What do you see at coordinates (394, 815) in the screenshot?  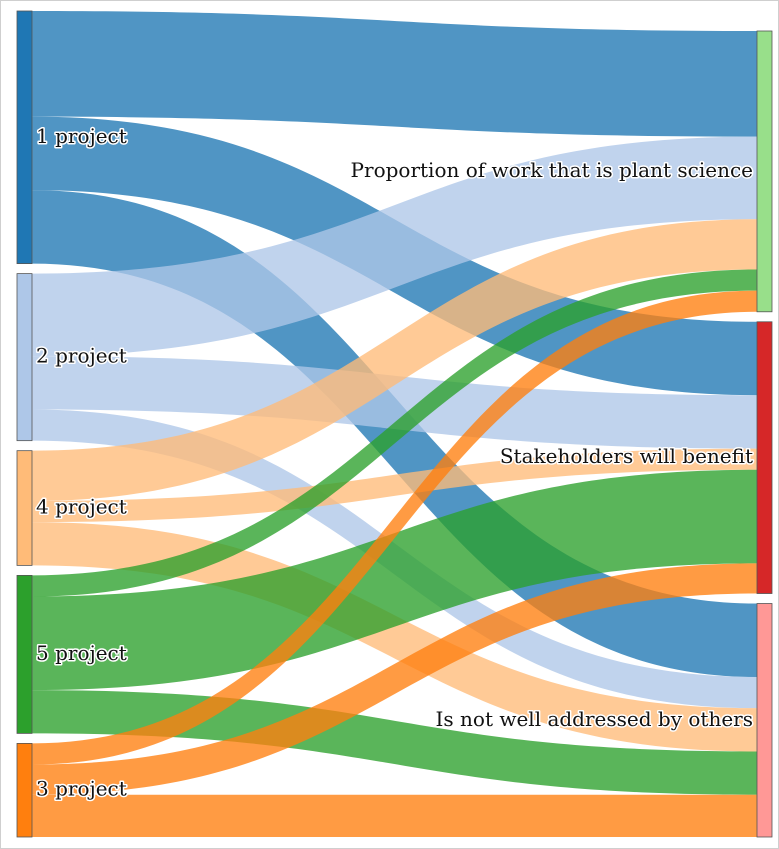 I see `link-s3-to-t3` at bounding box center [394, 815].